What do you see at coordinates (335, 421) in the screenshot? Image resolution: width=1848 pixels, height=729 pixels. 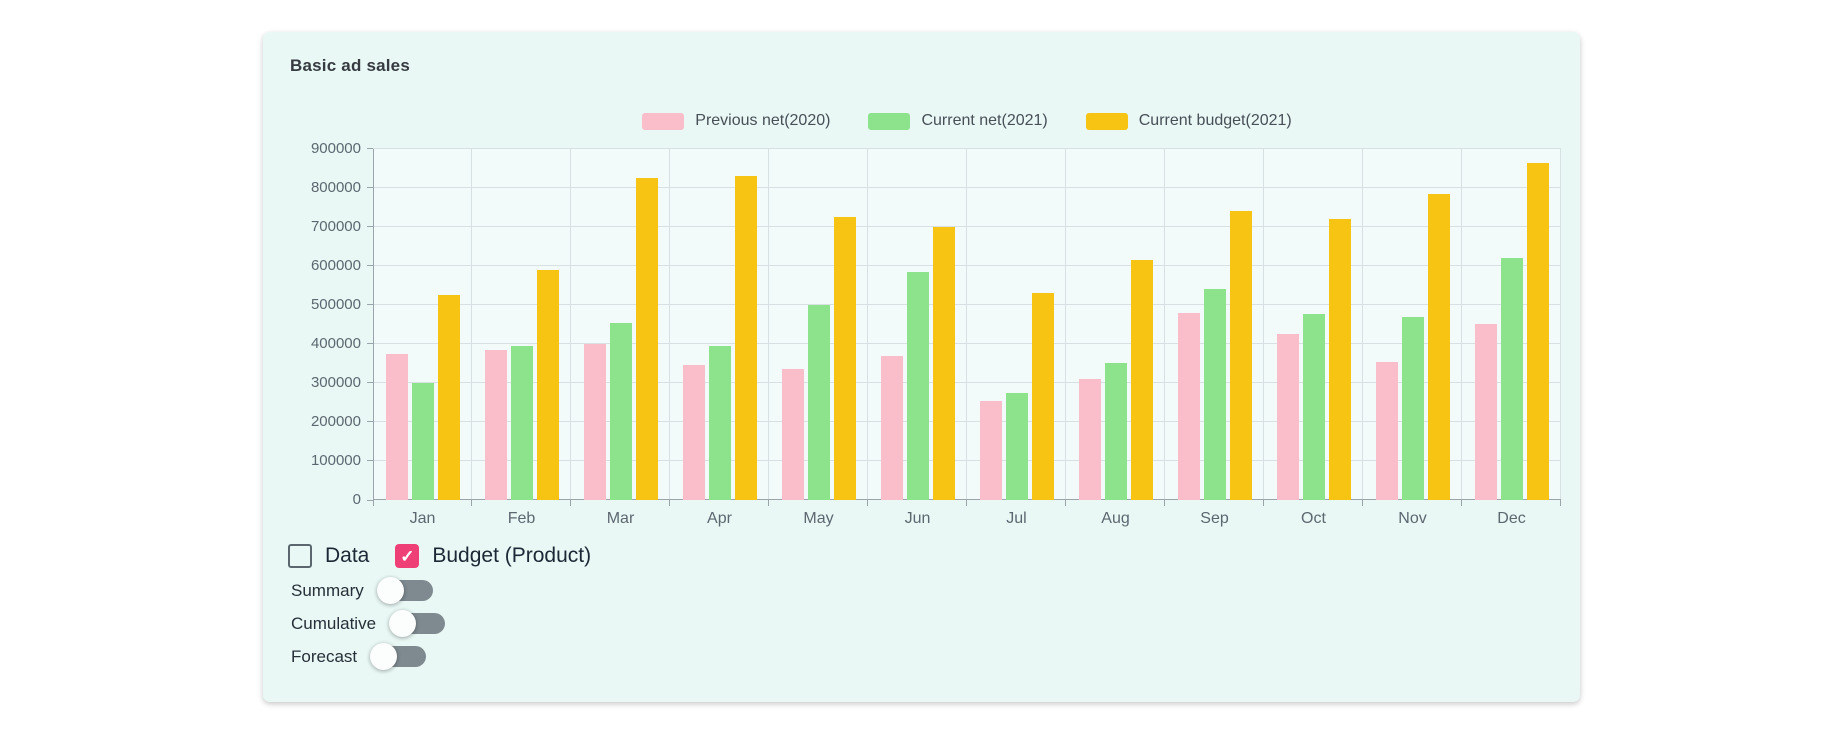 I see `y-axis-label: 200000` at bounding box center [335, 421].